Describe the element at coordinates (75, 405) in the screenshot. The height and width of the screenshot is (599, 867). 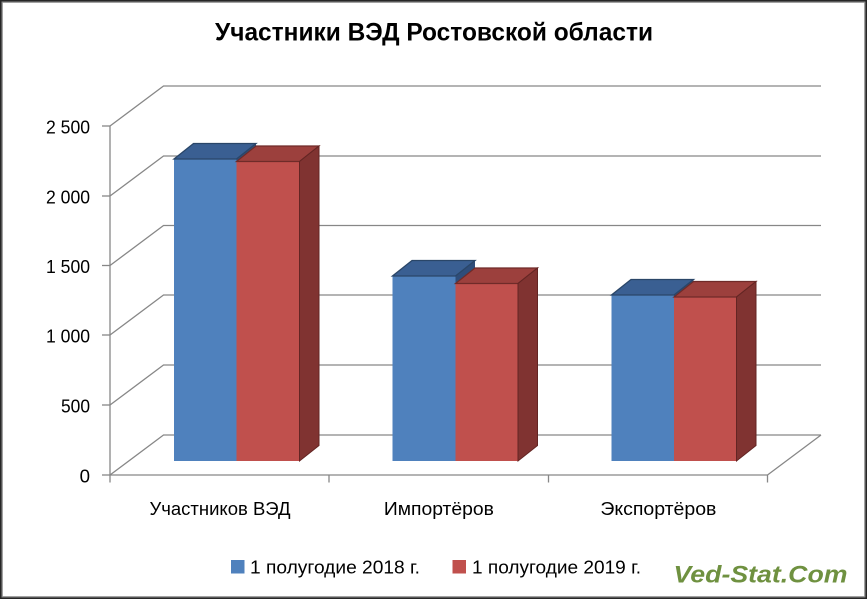
I see `svg-text: 500` at that location.